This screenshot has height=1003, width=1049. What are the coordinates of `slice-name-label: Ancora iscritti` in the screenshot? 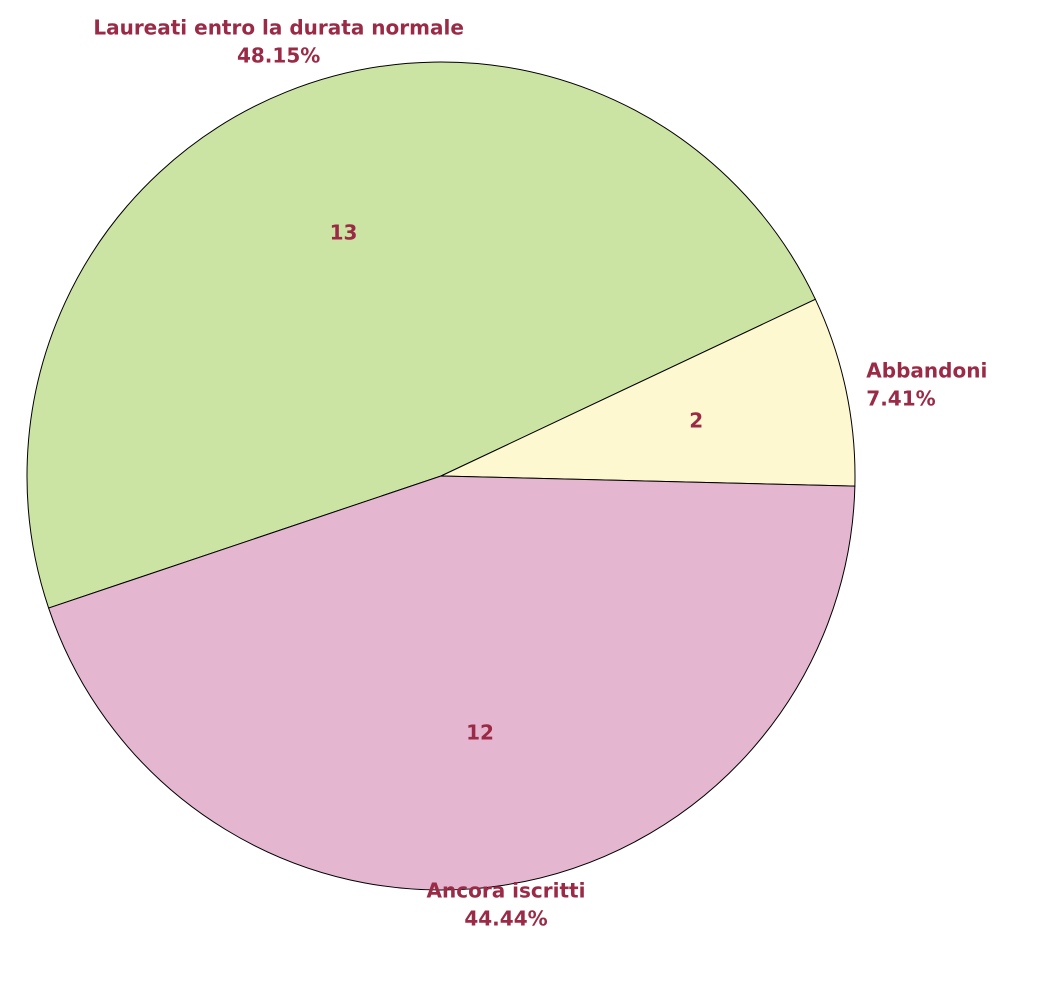 It's located at (506, 890).